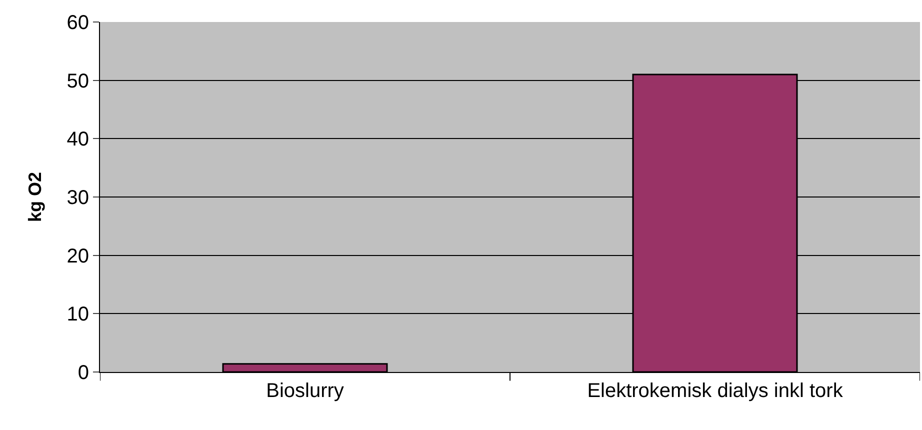 The image size is (922, 430). Describe the element at coordinates (77, 198) in the screenshot. I see `y-tick-label: 30` at that location.